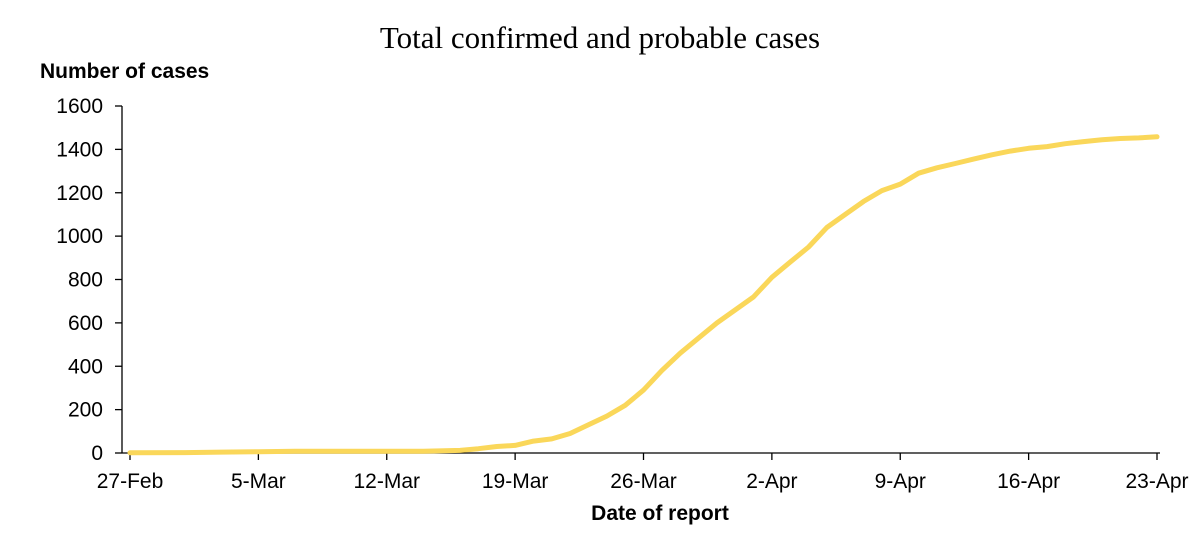  Describe the element at coordinates (79, 236) in the screenshot. I see `y-tick-label: 1000` at that location.